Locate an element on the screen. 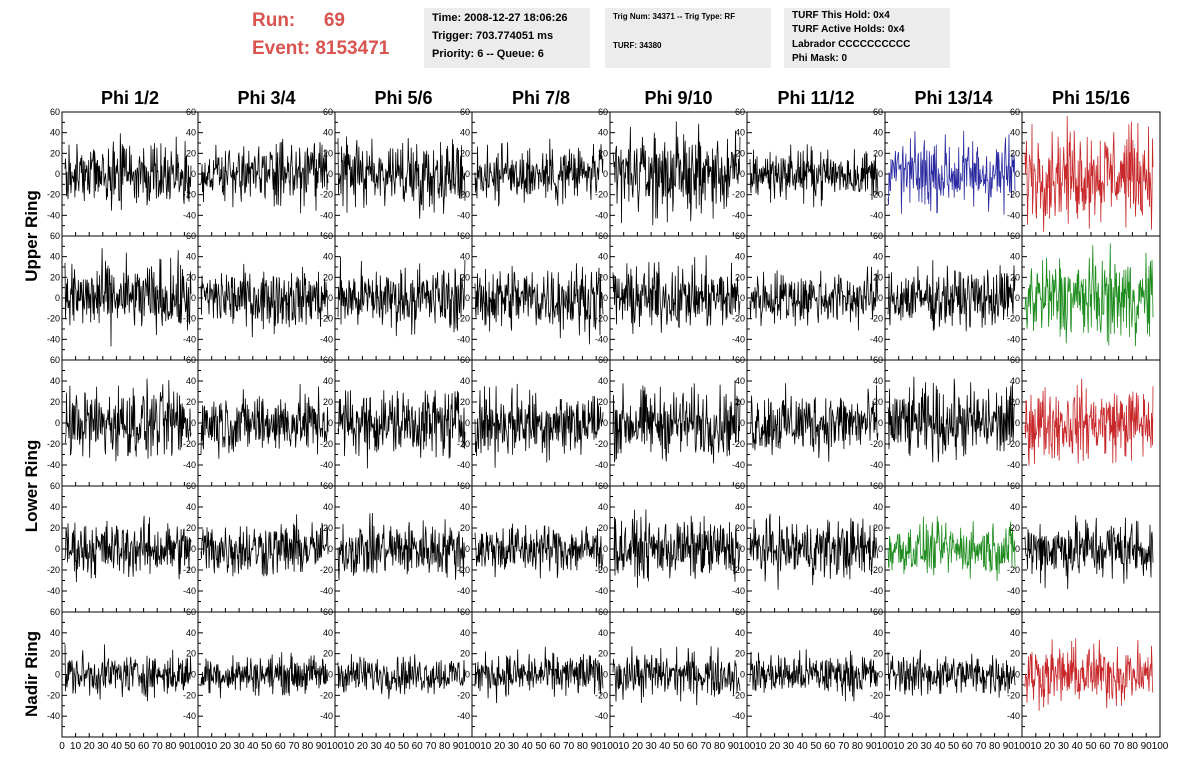 This screenshot has height=772, width=1196. turf-line: TURF: 34380 is located at coordinates (637, 45).